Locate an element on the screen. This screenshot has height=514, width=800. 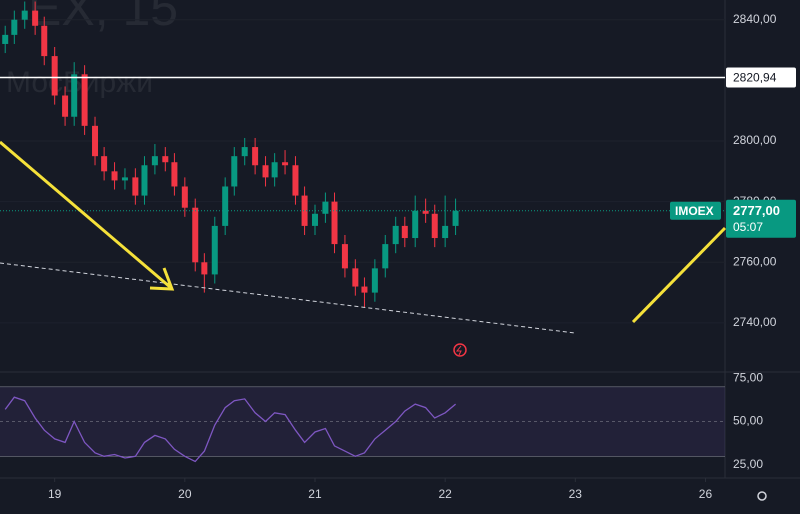
event-icon is located at coordinates (460, 350).